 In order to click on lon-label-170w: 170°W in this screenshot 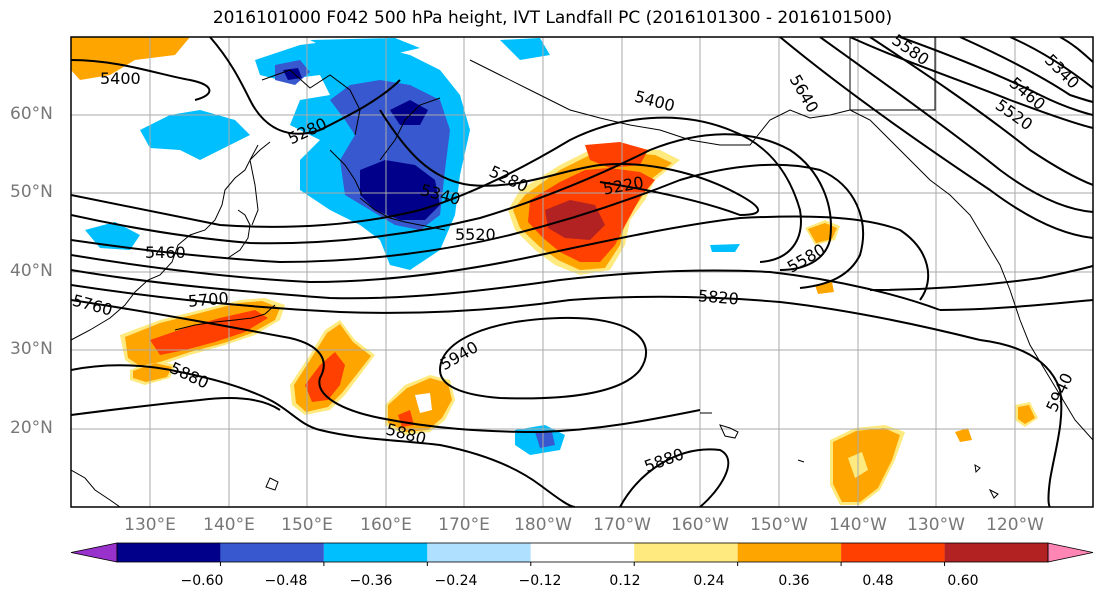, I will do `click(622, 525)`.